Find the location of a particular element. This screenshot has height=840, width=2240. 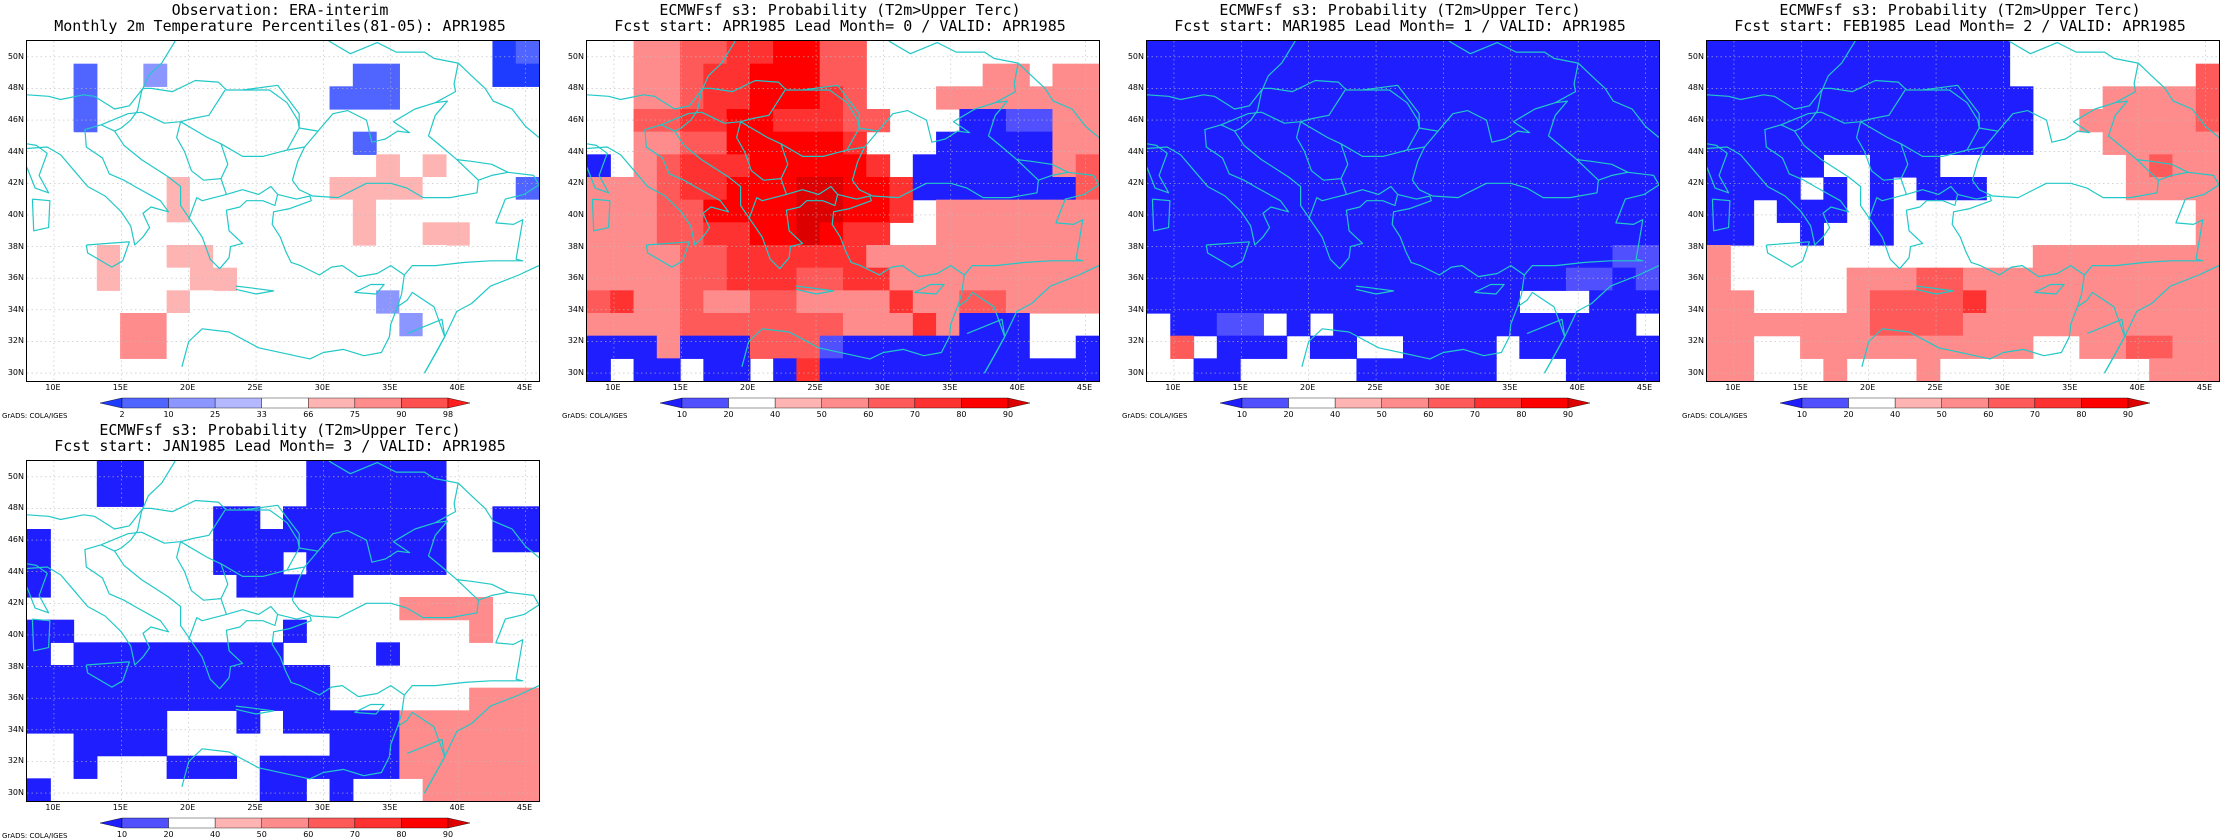

longitude-tick-label: 30E is located at coordinates (322, 807).